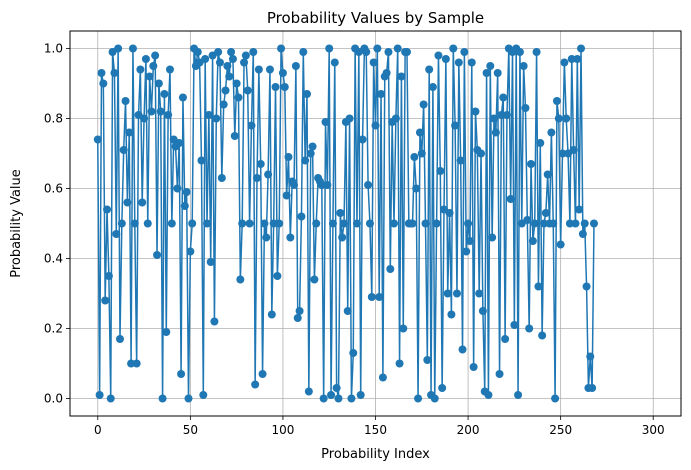  I want to click on y-tick-label: 0.8, so click(53, 119).